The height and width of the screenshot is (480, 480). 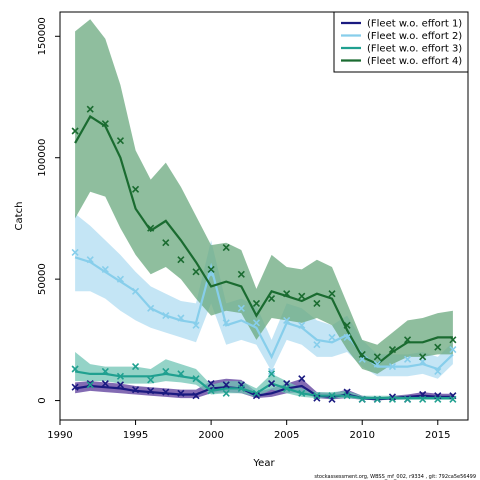 I want to click on x-tick-label: 1995, so click(x=135, y=435).